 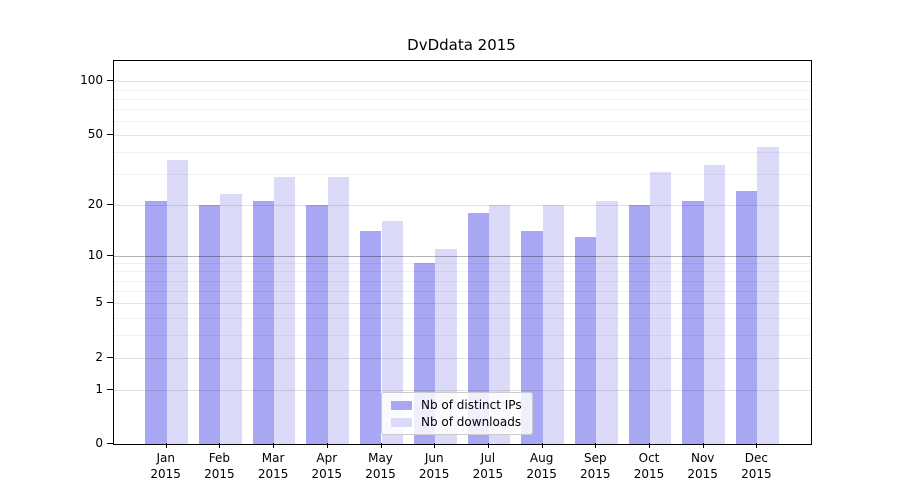 What do you see at coordinates (392, 332) in the screenshot?
I see `bar-nb-of-downloads-may` at bounding box center [392, 332].